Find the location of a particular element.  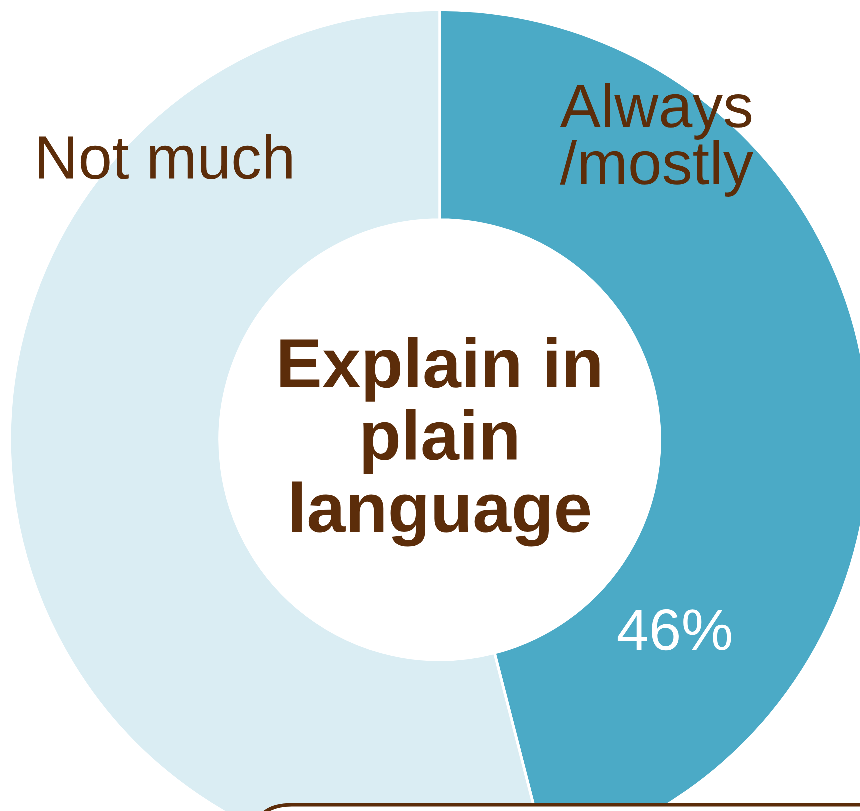

data-label: 46% is located at coordinates (675, 630).